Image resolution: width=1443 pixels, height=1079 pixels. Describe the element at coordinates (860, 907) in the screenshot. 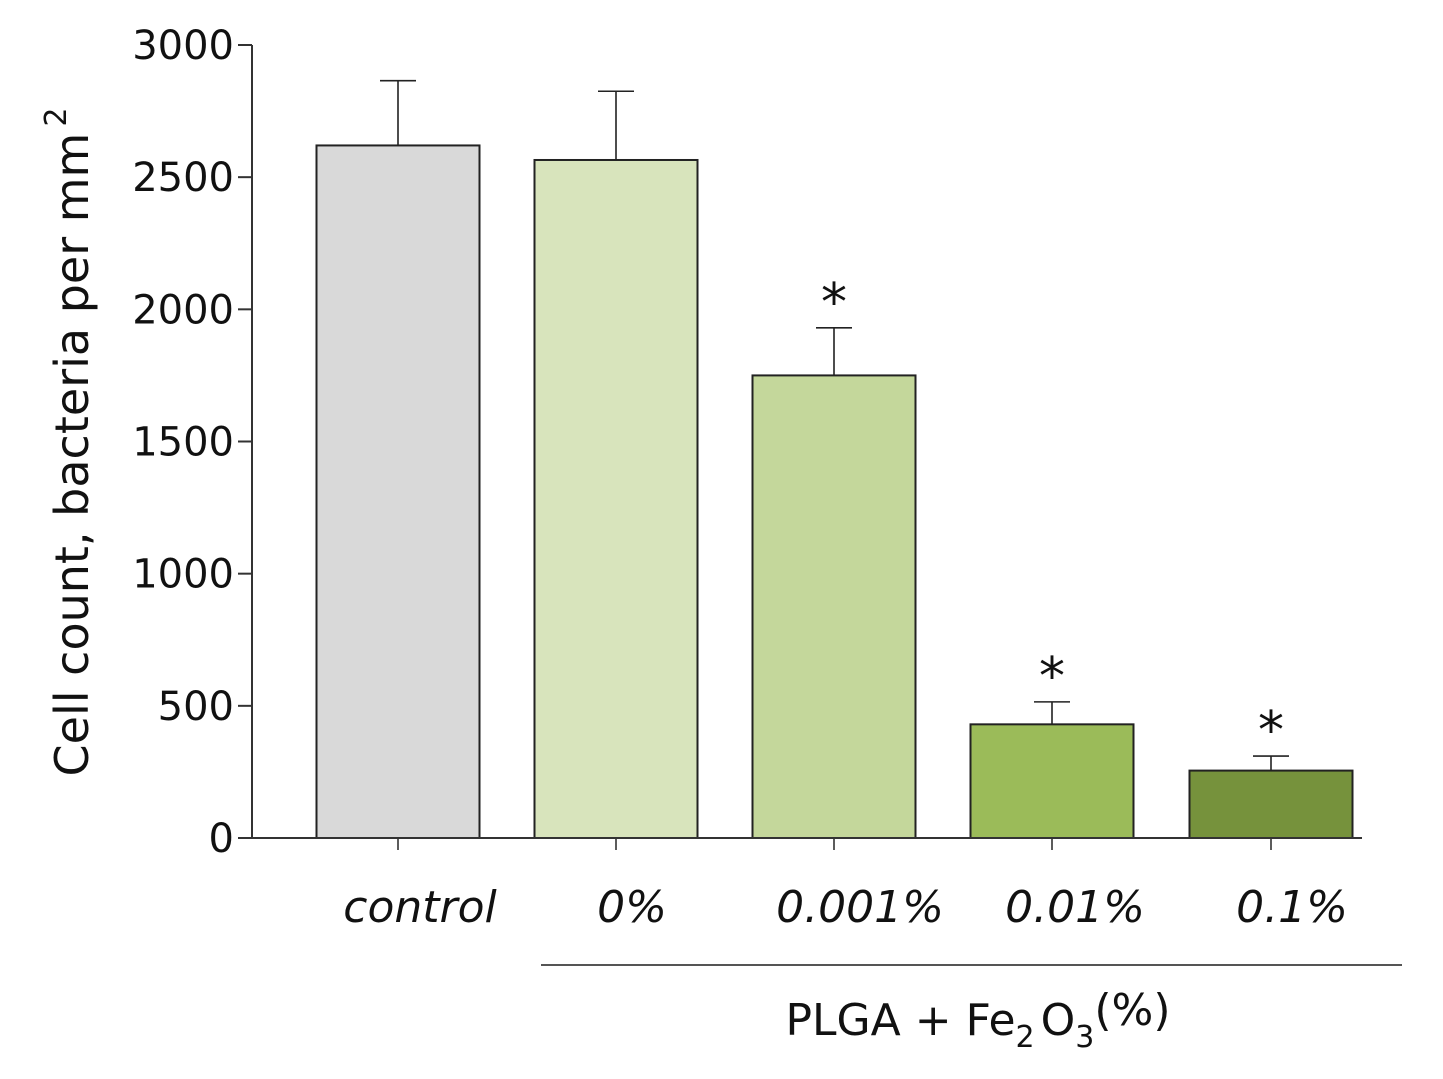

I see `x-tick-label-3: 0.001%` at that location.